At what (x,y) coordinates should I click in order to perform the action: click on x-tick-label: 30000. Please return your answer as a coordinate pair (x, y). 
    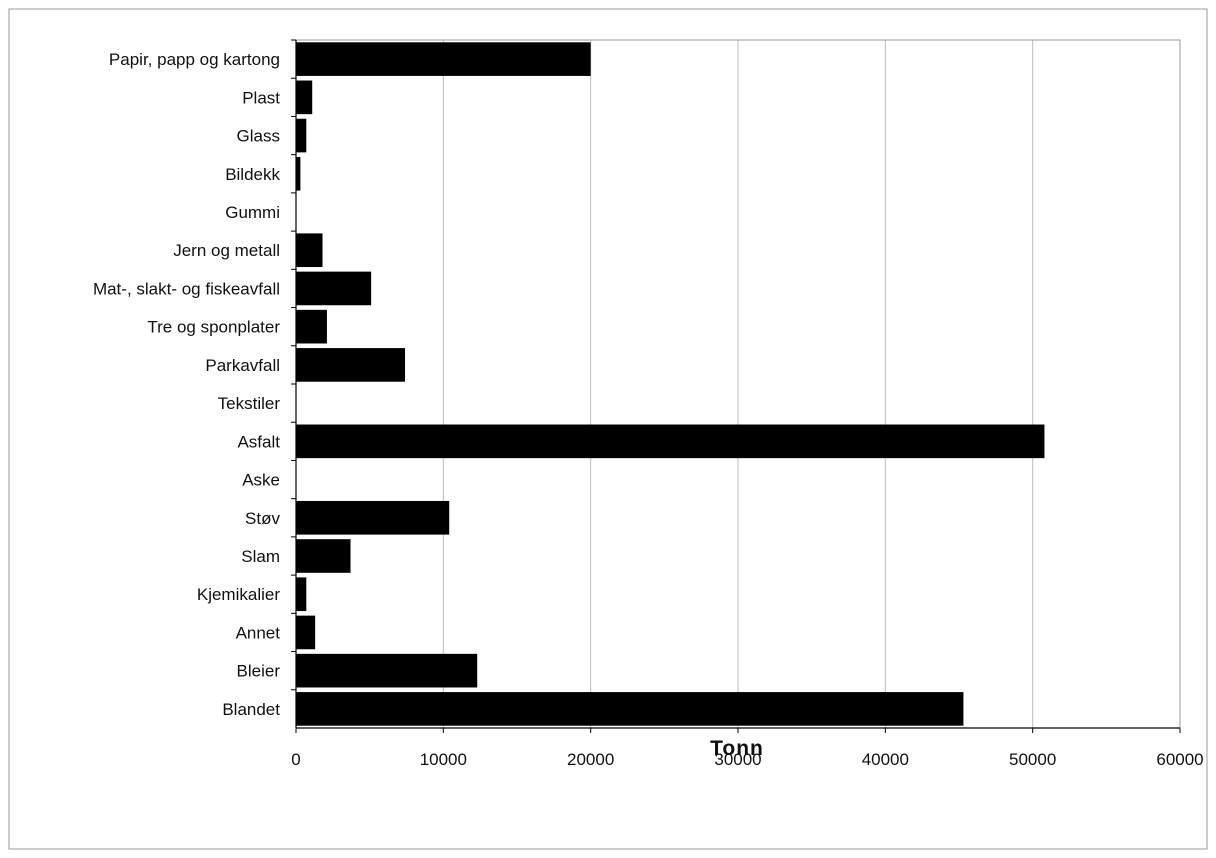
    Looking at the image, I should click on (737, 759).